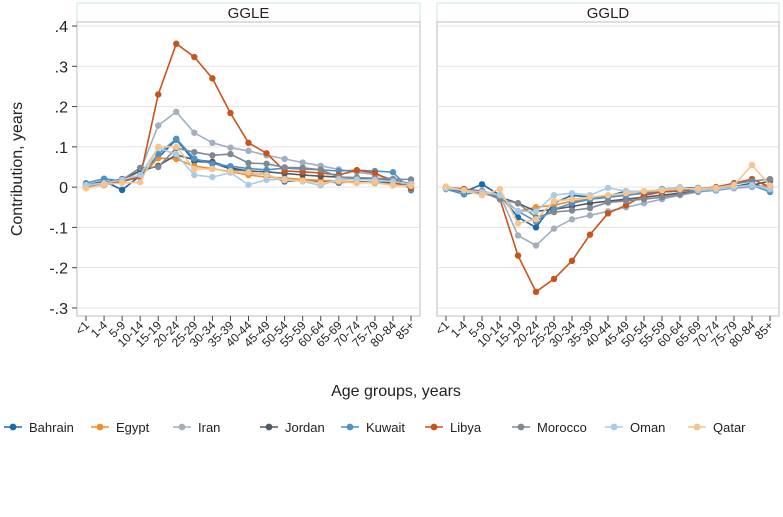  I want to click on legend-label: Libya, so click(466, 427).